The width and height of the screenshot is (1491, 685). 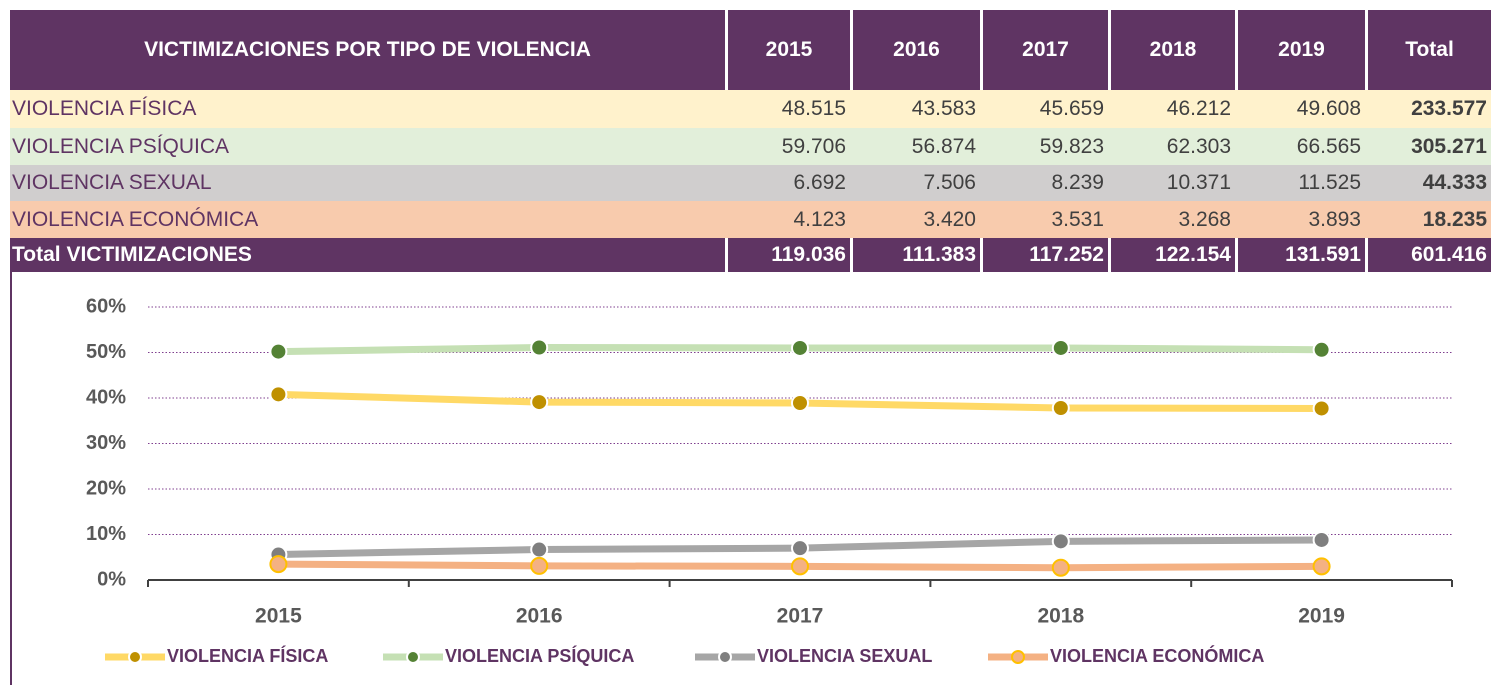 What do you see at coordinates (1044, 183) in the screenshot?
I see `table-cell: 8.239` at bounding box center [1044, 183].